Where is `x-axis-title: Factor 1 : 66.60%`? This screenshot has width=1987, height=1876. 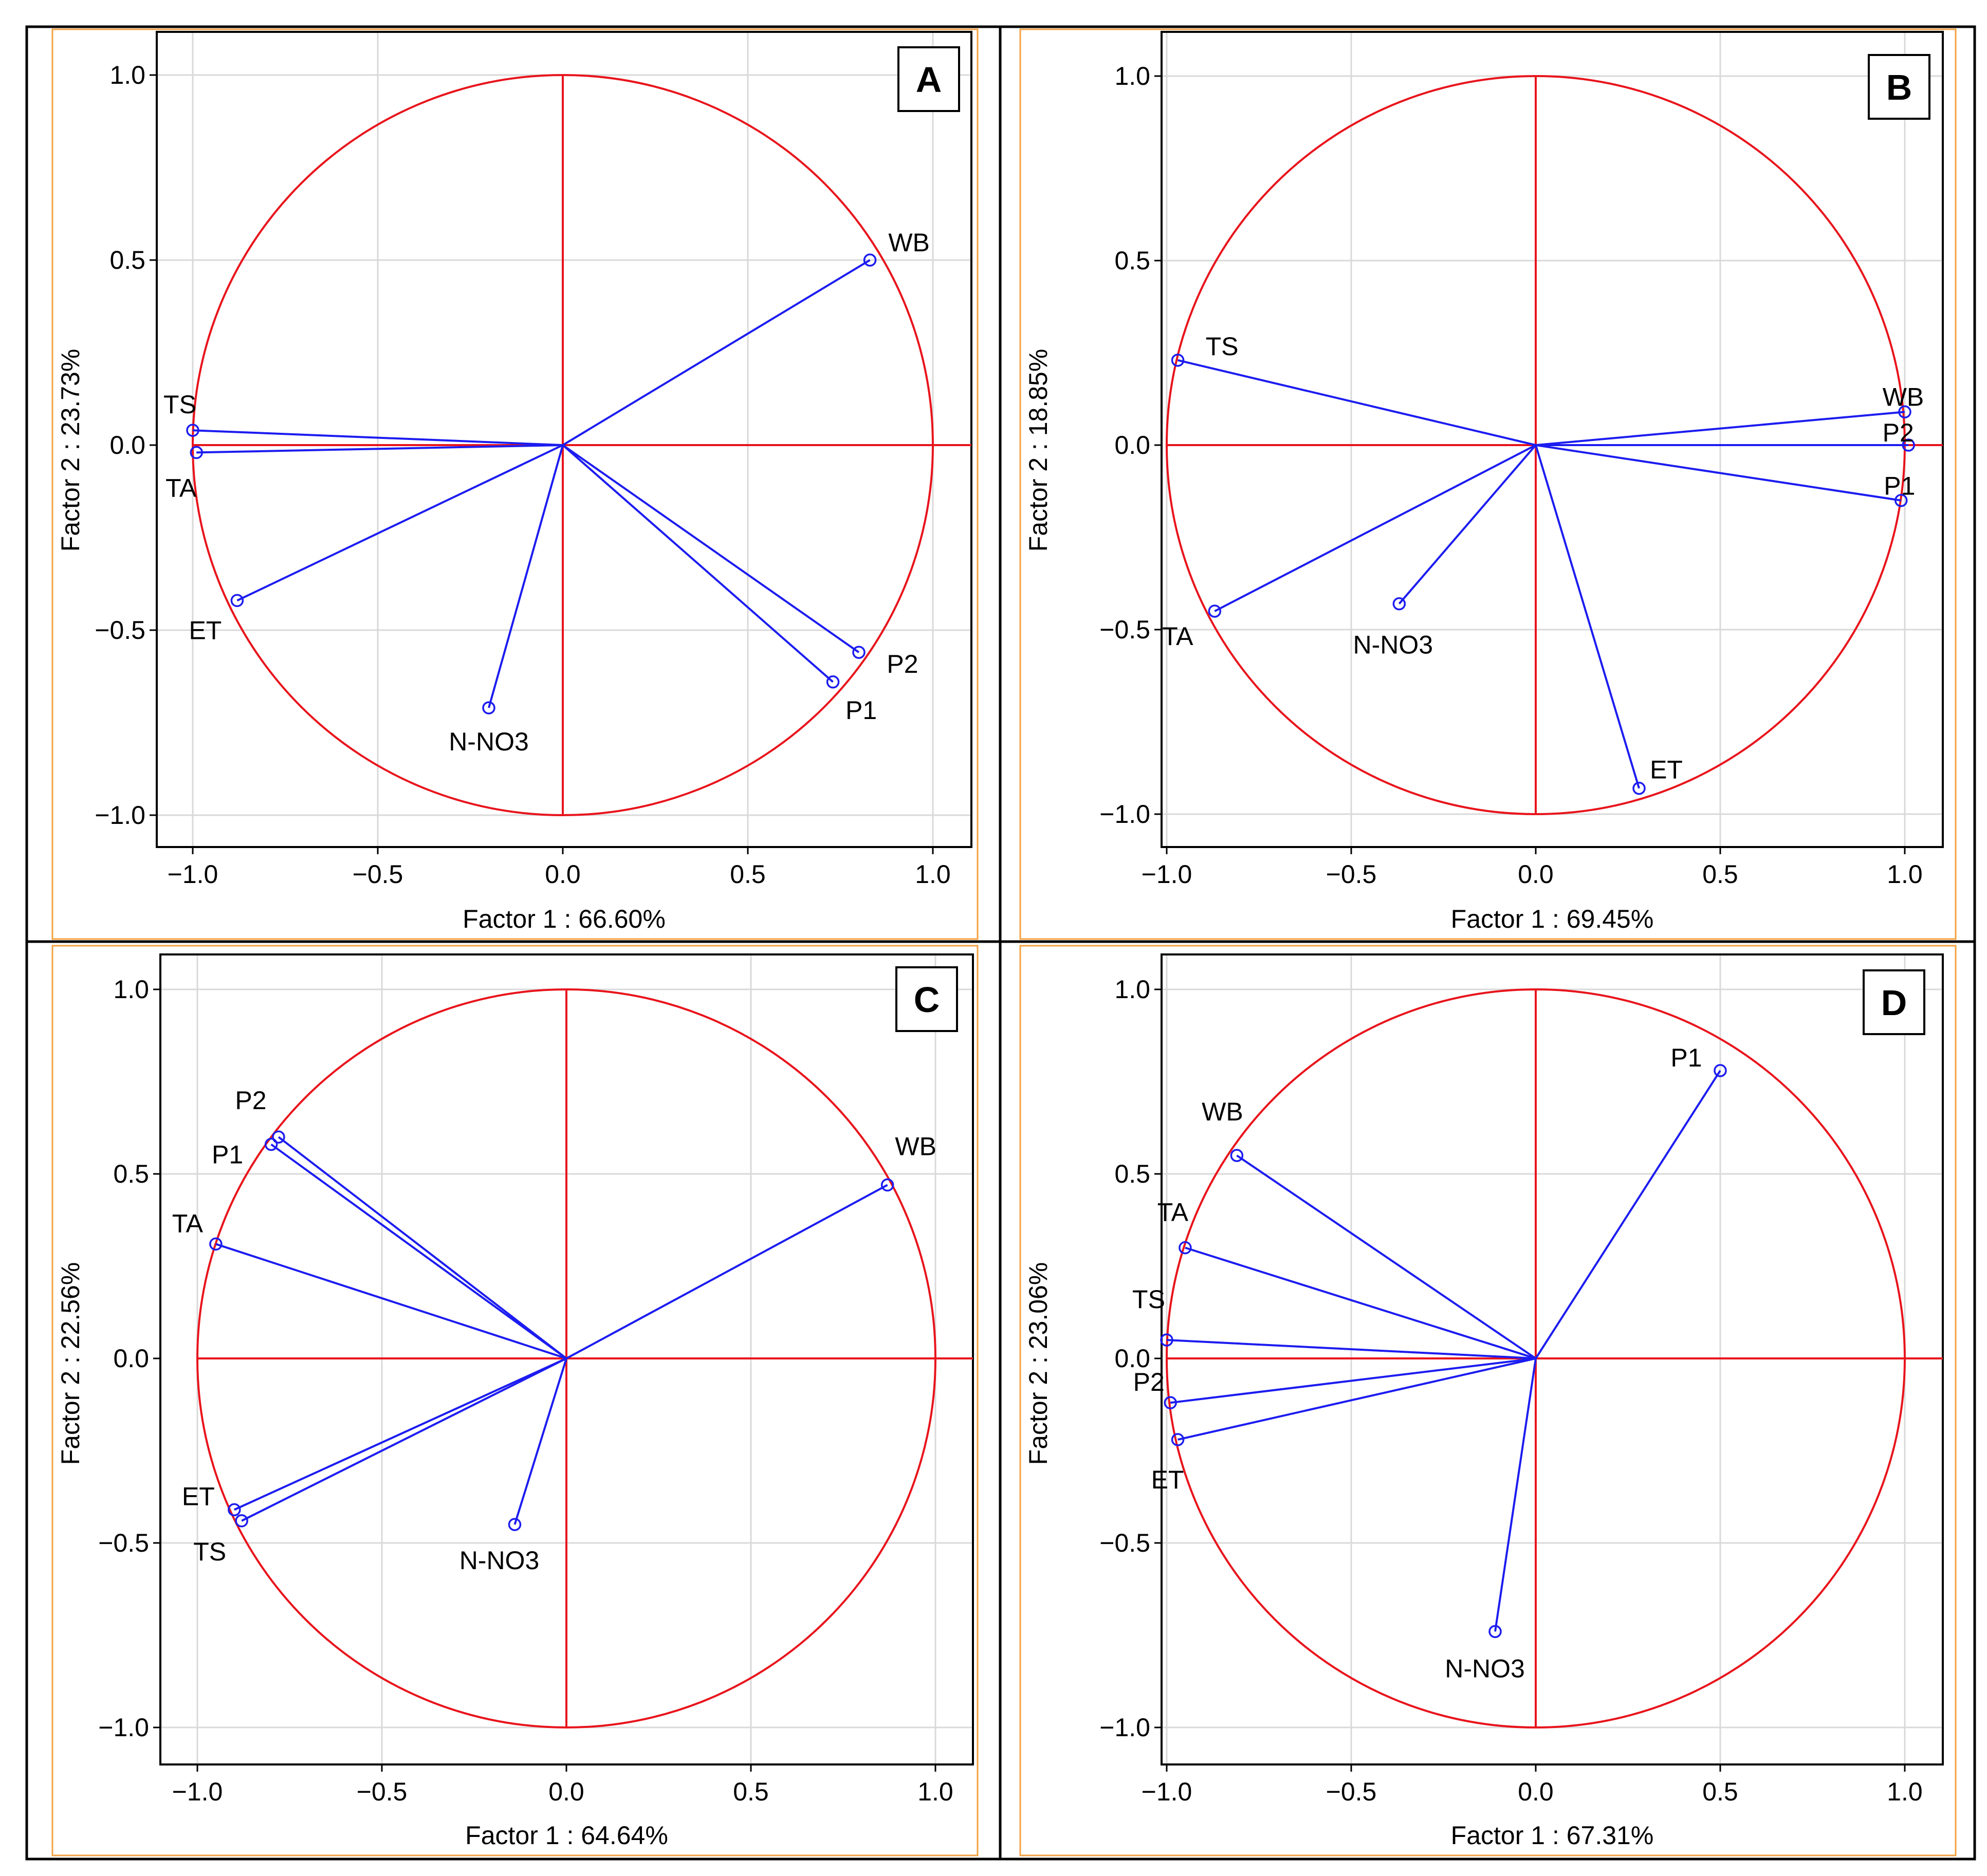 x-axis-title: Factor 1 : 66.60% is located at coordinates (564, 919).